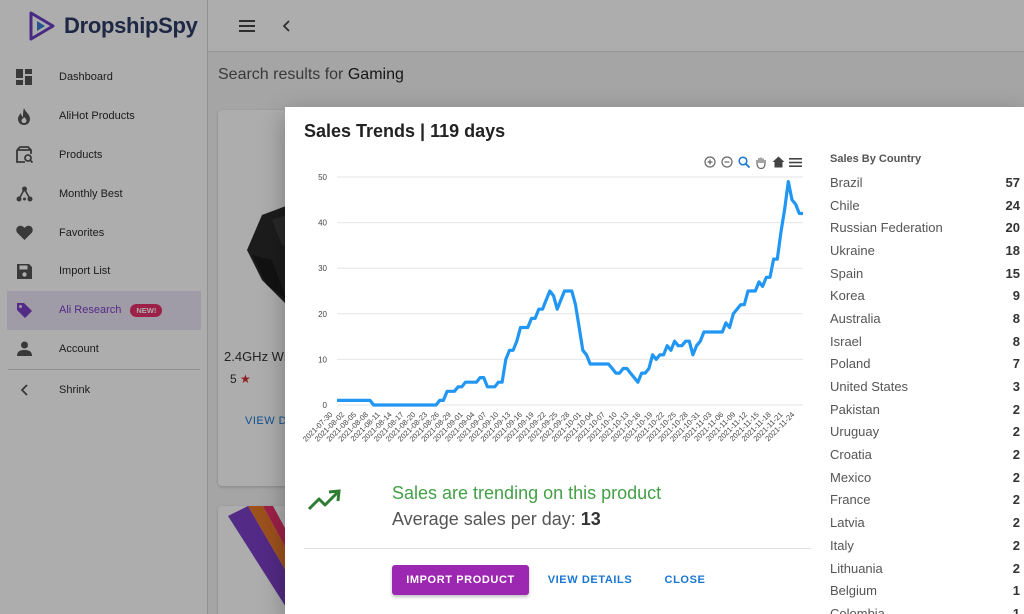 The image size is (1024, 614). I want to click on hamburger-menu-icon, so click(247, 26).